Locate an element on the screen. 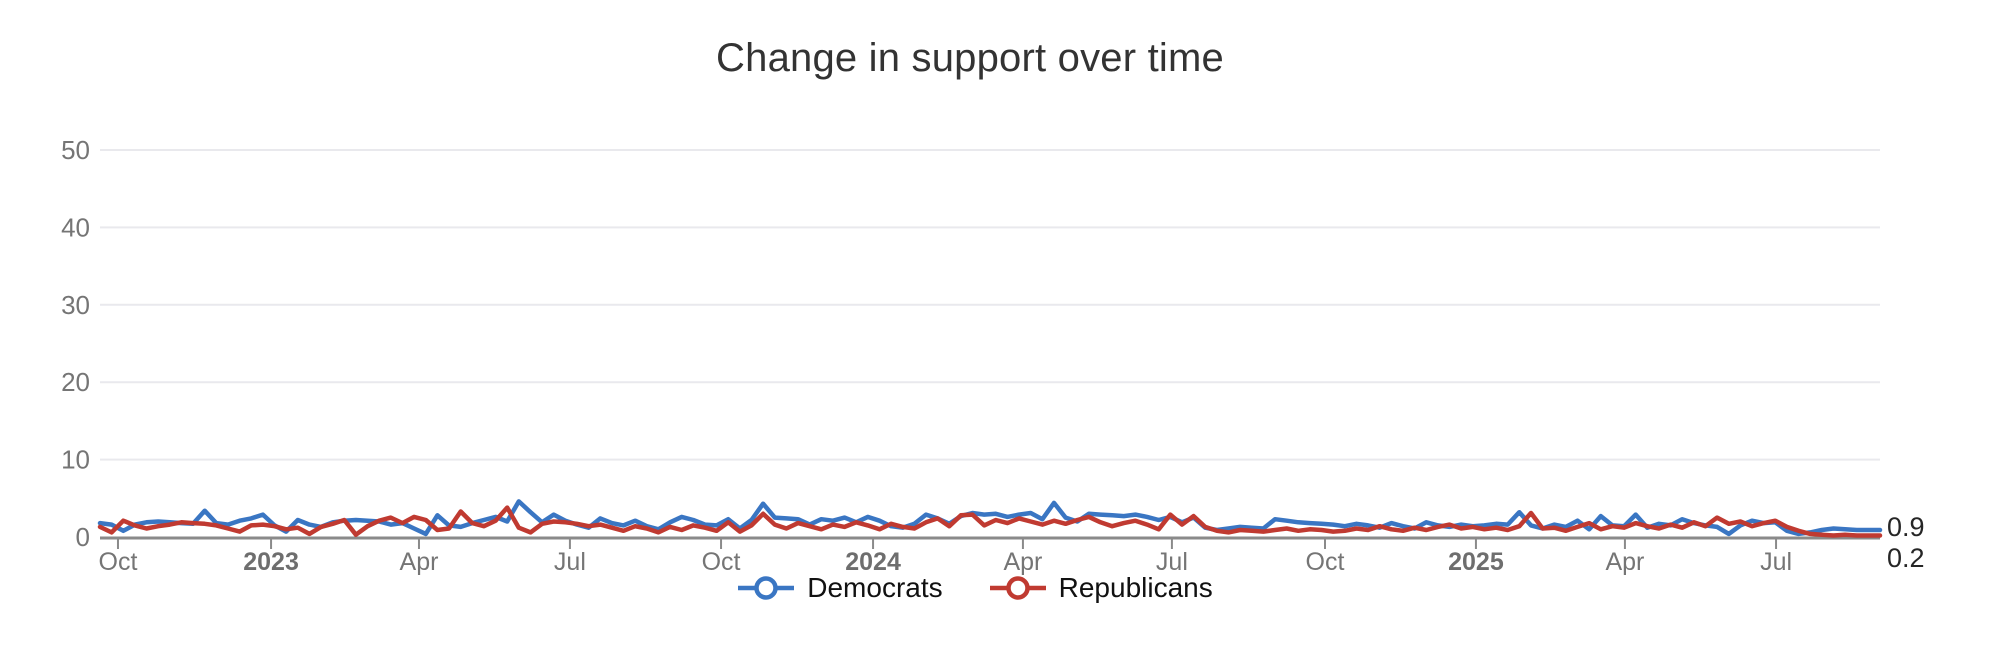  legend-label-democrats: Democrats is located at coordinates (875, 587).